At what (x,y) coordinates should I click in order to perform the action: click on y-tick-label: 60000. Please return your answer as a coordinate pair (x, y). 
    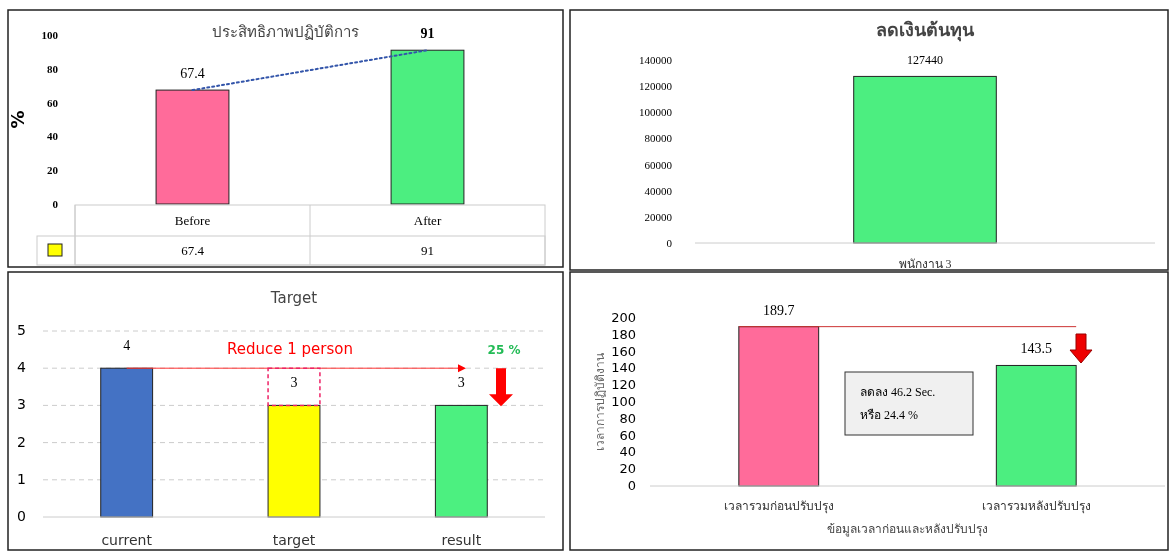
    Looking at the image, I should click on (658, 164).